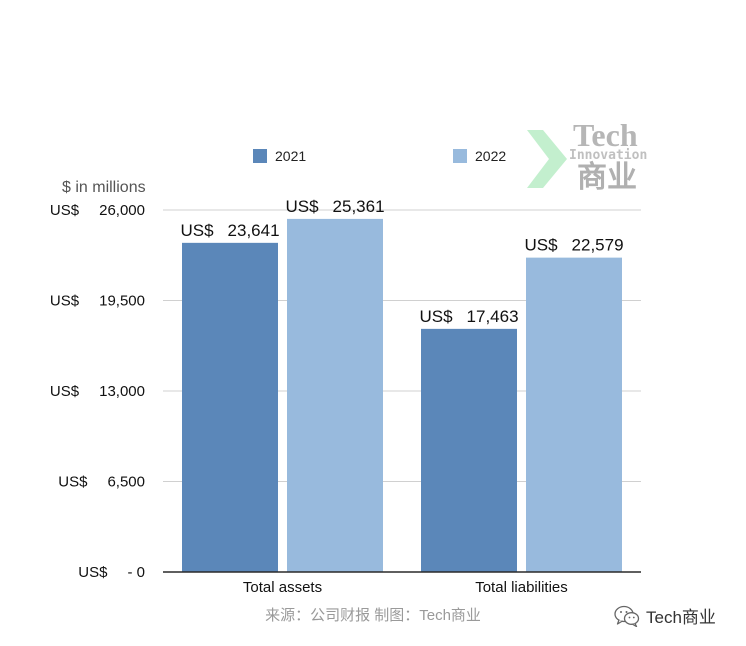 The image size is (746, 646). Describe the element at coordinates (126, 482) in the screenshot. I see `y-tick-value: 6,500` at that location.